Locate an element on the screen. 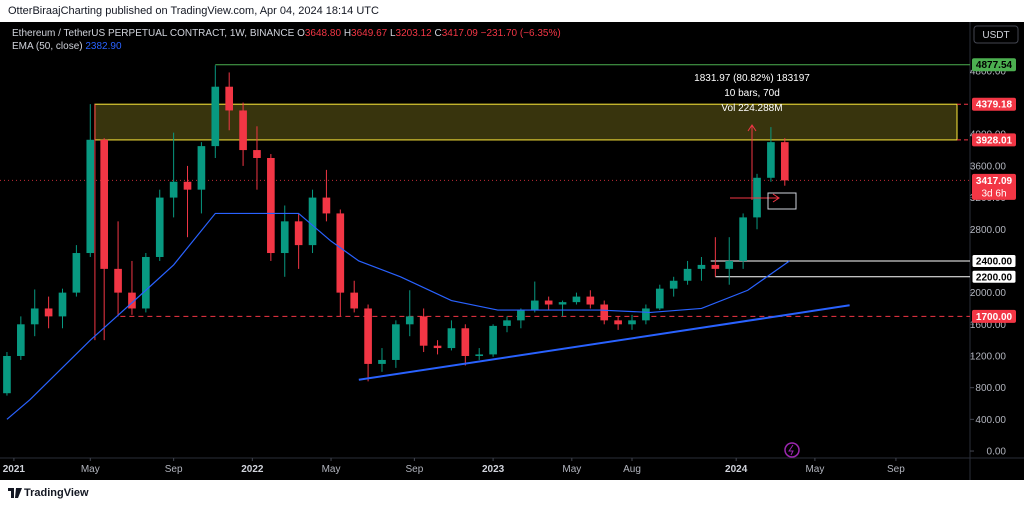  measure-label: Vol 224.288M is located at coordinates (751, 108).